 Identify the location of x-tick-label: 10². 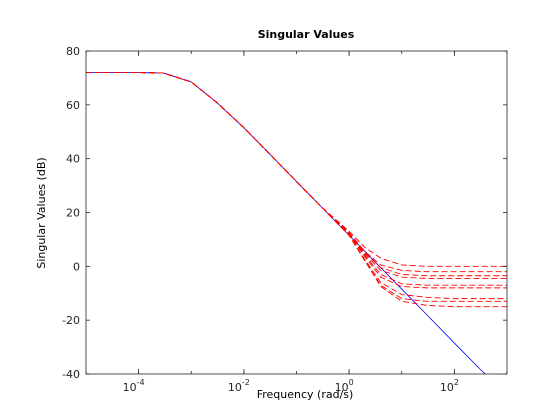
(449, 386).